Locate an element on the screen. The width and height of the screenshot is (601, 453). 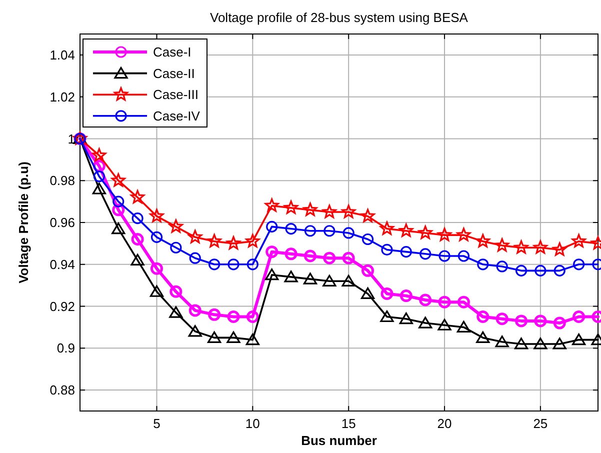
y-tick-label: 0.92 is located at coordinates (62, 306).